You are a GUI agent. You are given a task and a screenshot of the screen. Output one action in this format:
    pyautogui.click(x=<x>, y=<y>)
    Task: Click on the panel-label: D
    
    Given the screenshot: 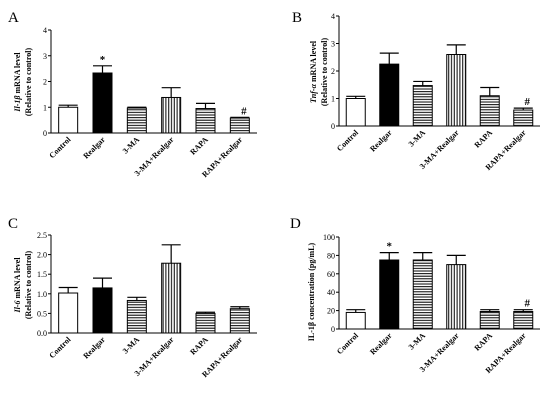 What is the action you would take?
    pyautogui.click(x=295, y=224)
    